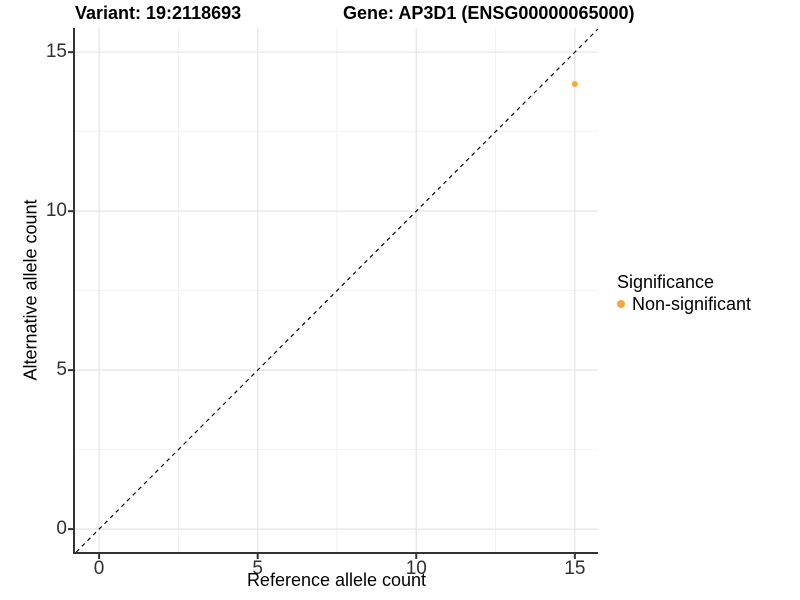 The height and width of the screenshot is (600, 800). Describe the element at coordinates (61, 529) in the screenshot. I see `y-tick-label: 0` at that location.